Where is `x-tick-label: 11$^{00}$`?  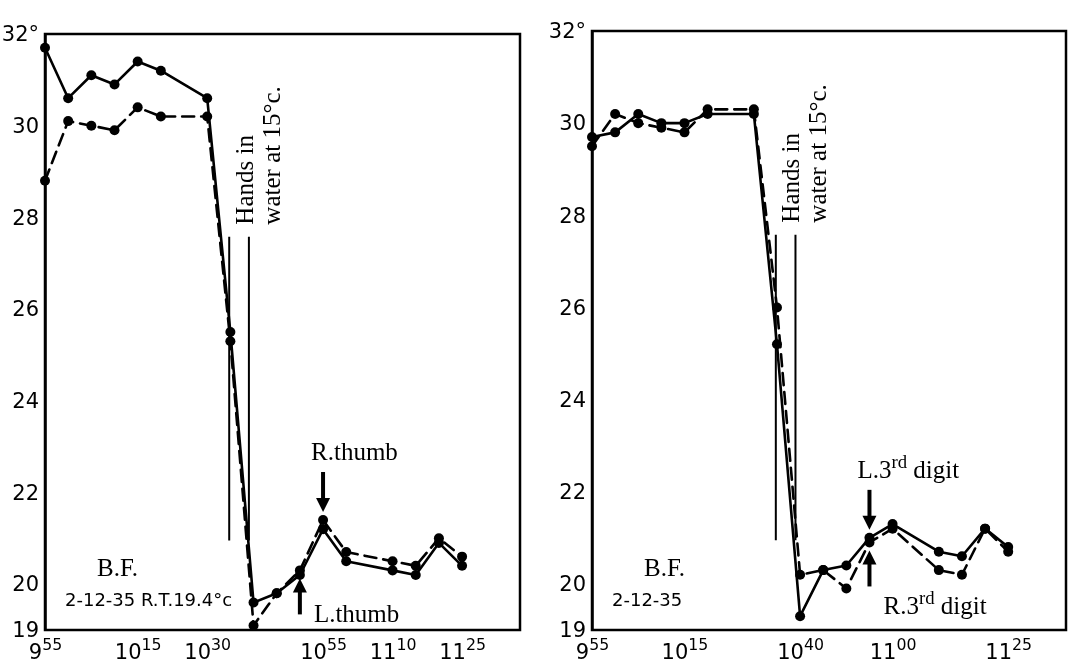 x-tick-label: 11$^{00}$ is located at coordinates (893, 649).